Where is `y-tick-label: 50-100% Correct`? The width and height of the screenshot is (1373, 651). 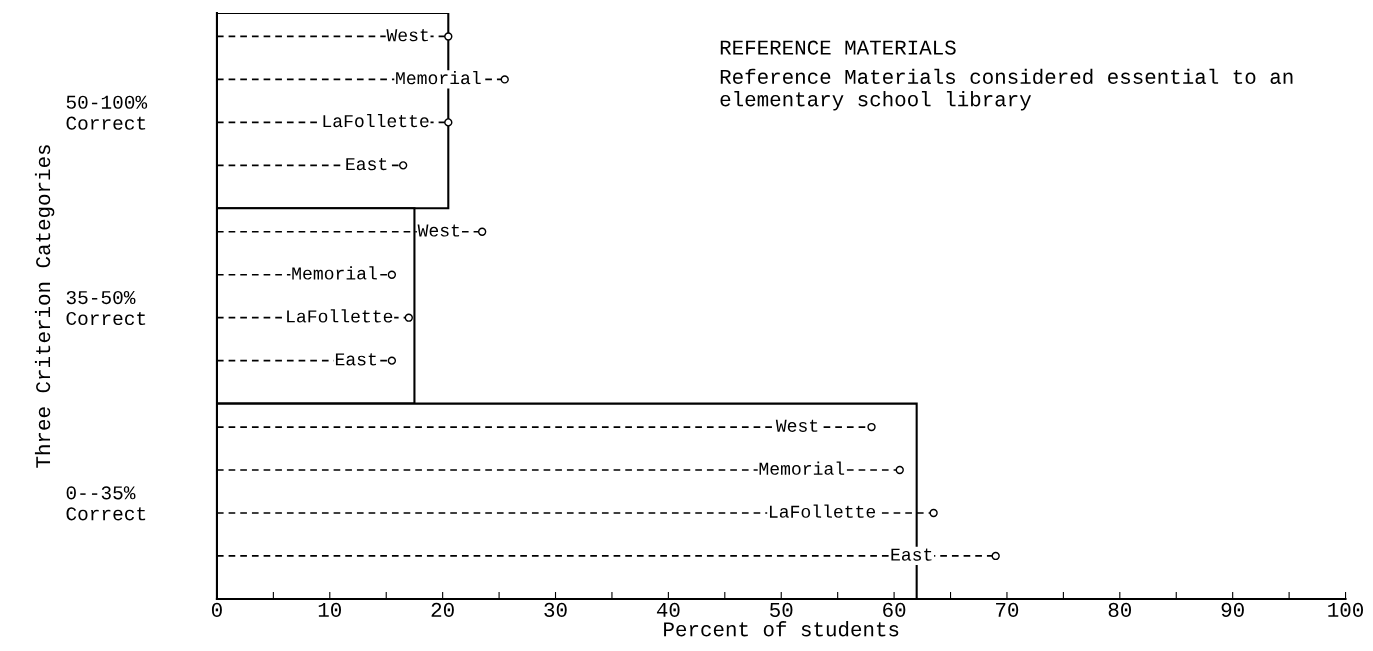
y-tick-label: 50-100% Correct is located at coordinates (107, 112).